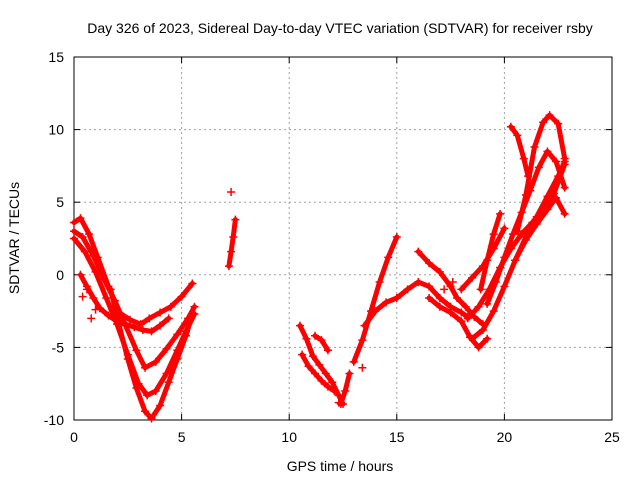 The image size is (640, 480). What do you see at coordinates (60, 275) in the screenshot?
I see `y-tick-label: 0` at bounding box center [60, 275].